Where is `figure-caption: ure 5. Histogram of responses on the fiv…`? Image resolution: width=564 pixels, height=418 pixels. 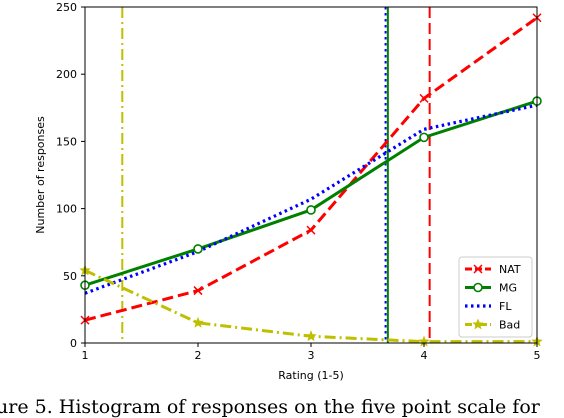
figure-caption: ure 5. Histogram of responses on the fiv… is located at coordinates (270, 407).